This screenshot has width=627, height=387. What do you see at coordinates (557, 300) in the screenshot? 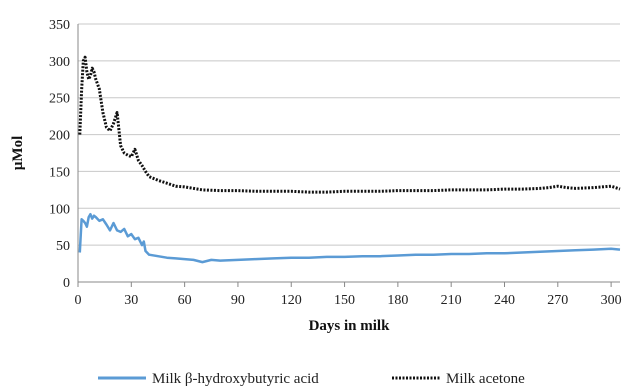
I see `x-tick-label-270: 270` at bounding box center [557, 300].